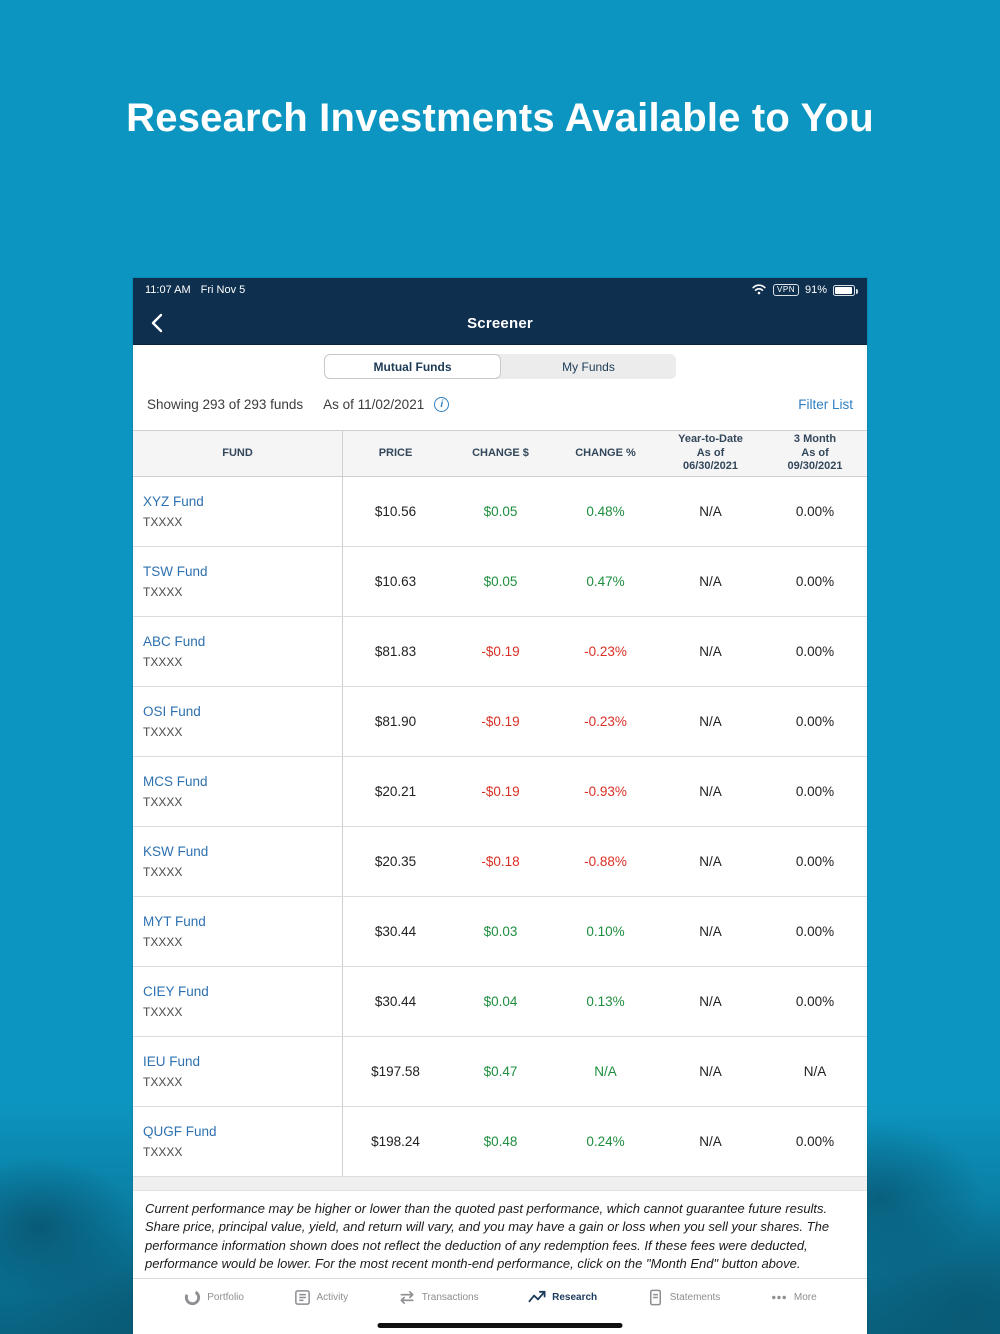 The width and height of the screenshot is (1000, 1334). Describe the element at coordinates (407, 1297) in the screenshot. I see `transactions-icon` at that location.